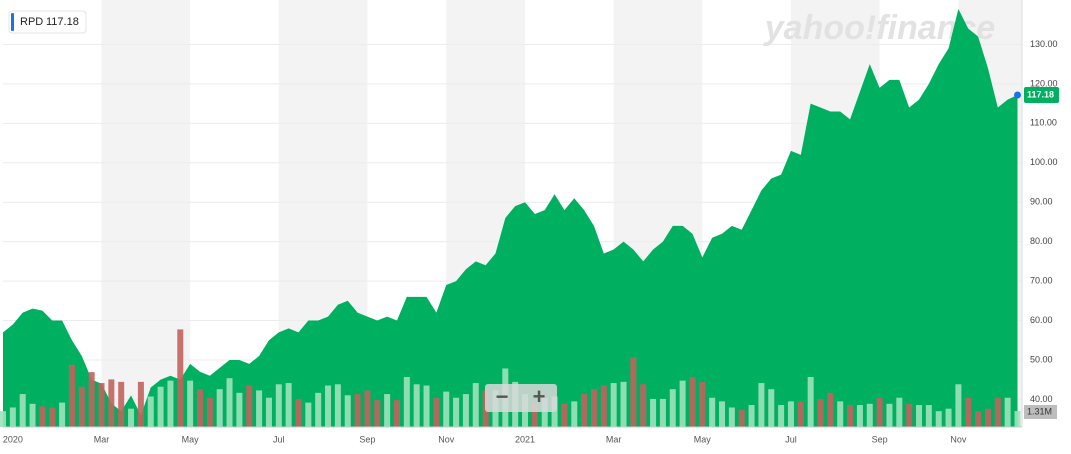 The image size is (1071, 454). Describe the element at coordinates (1041, 202) in the screenshot. I see `y-tick-label: 90.00` at that location.